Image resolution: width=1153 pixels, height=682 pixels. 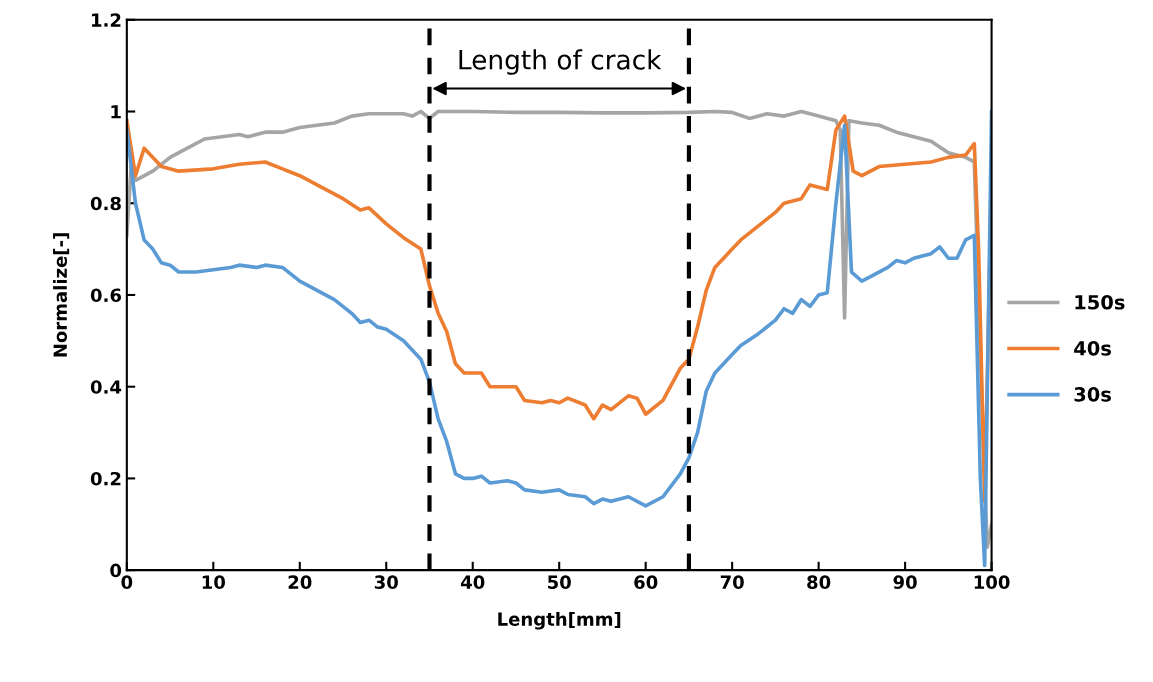 I want to click on y-tick-label: 0.8, so click(x=105, y=203).